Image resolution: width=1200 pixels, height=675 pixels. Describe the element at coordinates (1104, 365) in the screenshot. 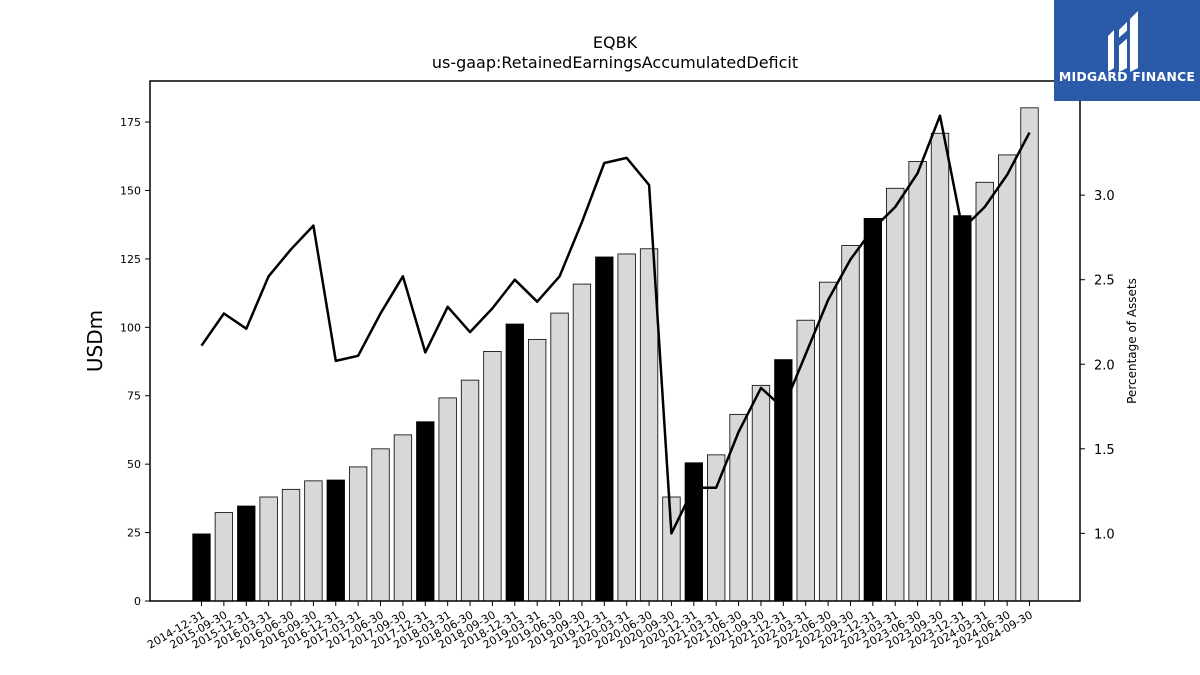

I see `y2-tick-label: 2.0` at that location.